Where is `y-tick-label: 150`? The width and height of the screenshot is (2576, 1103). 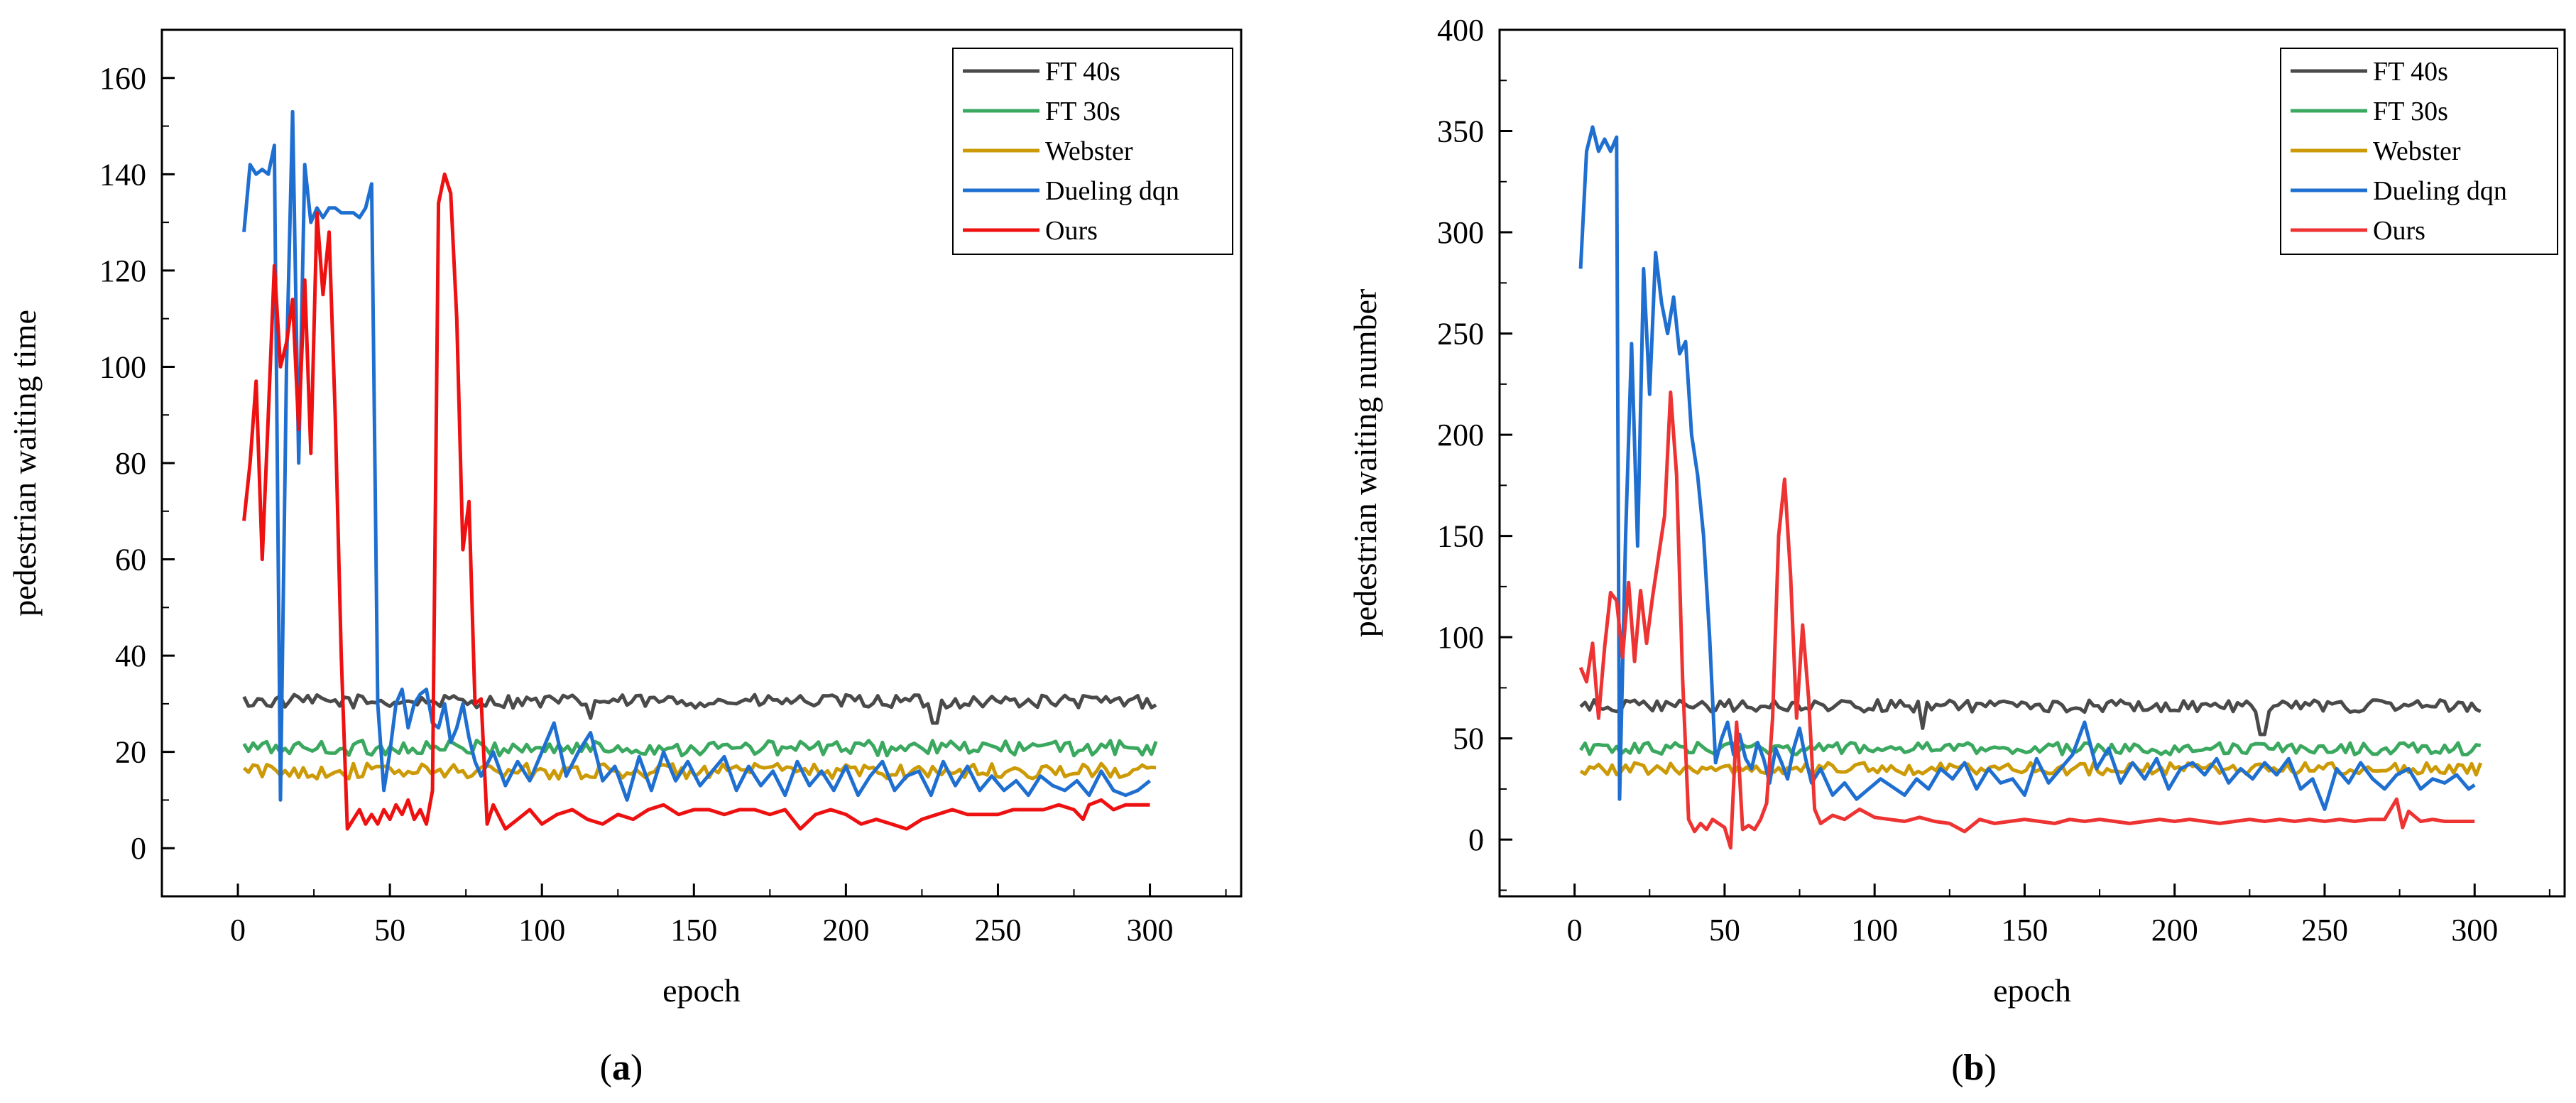
y-tick-label: 150 is located at coordinates (1460, 536).